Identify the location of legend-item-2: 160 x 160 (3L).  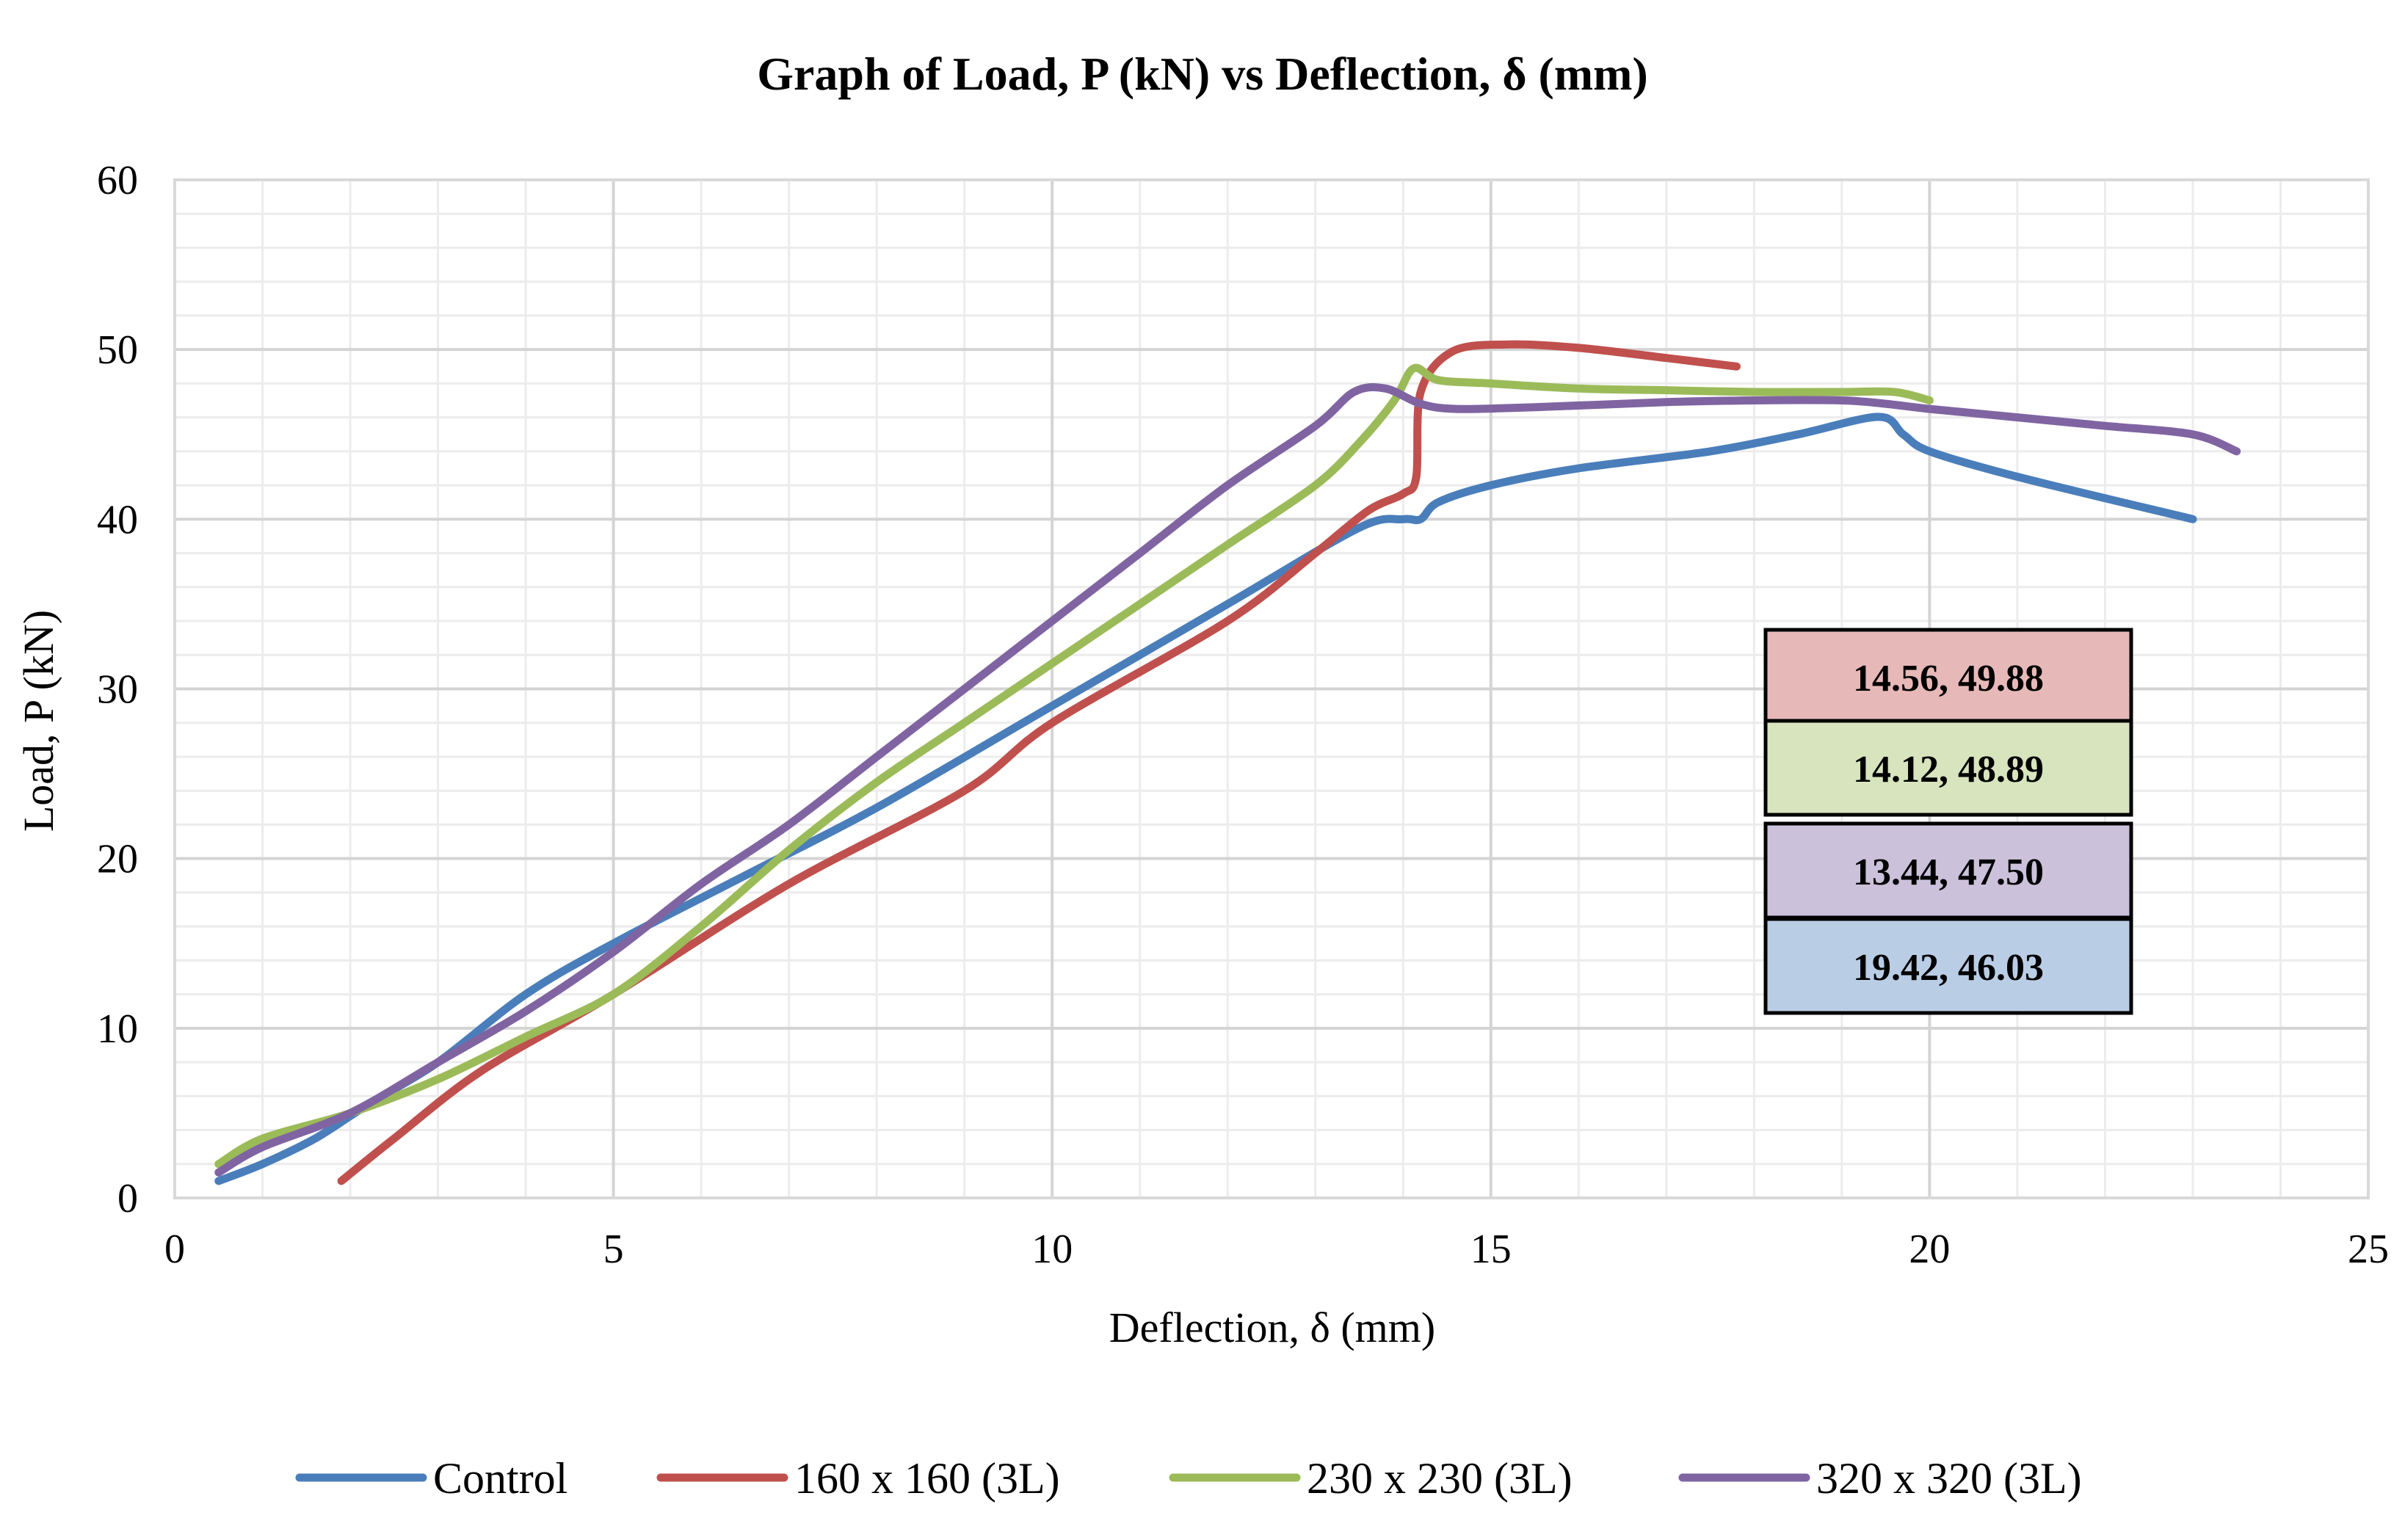
(858, 1479).